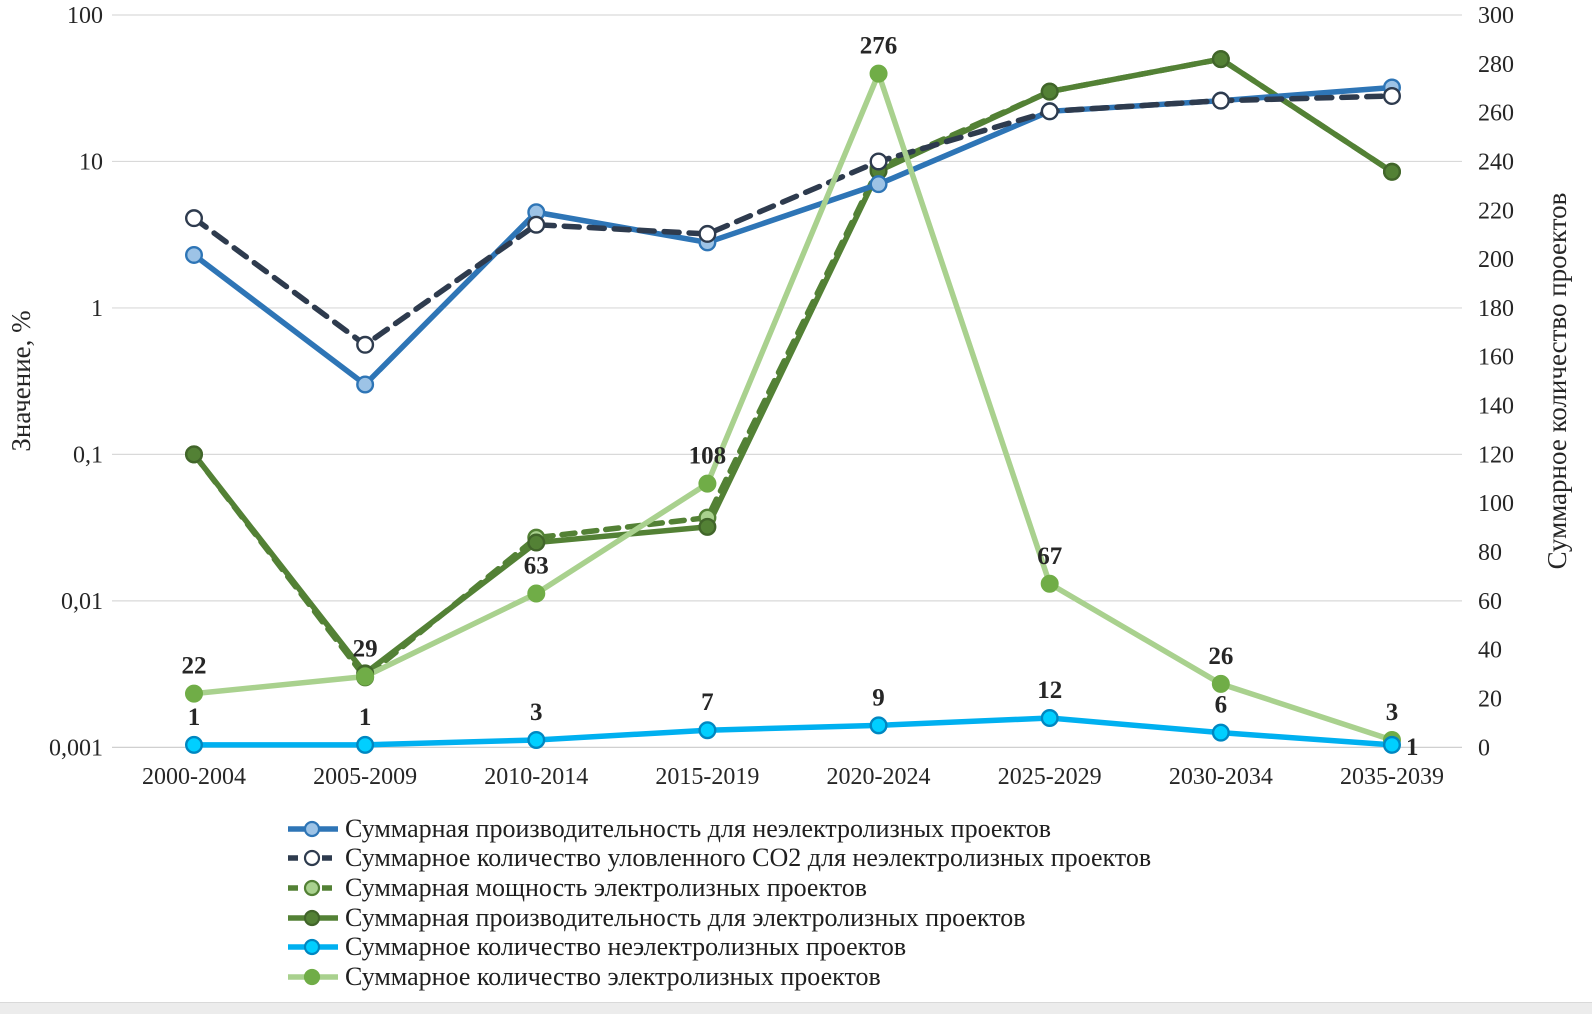 Image resolution: width=1592 pixels, height=1014 pixels. Describe the element at coordinates (194, 666) in the screenshot. I see `data-label-electrolysis-count: 22` at that location.